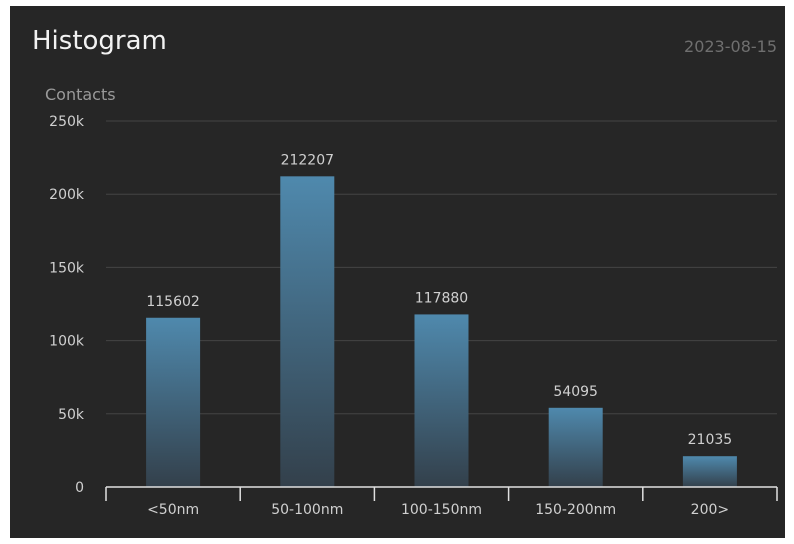  What do you see at coordinates (307, 510) in the screenshot?
I see `x-tick-label: 50-100nm` at bounding box center [307, 510].